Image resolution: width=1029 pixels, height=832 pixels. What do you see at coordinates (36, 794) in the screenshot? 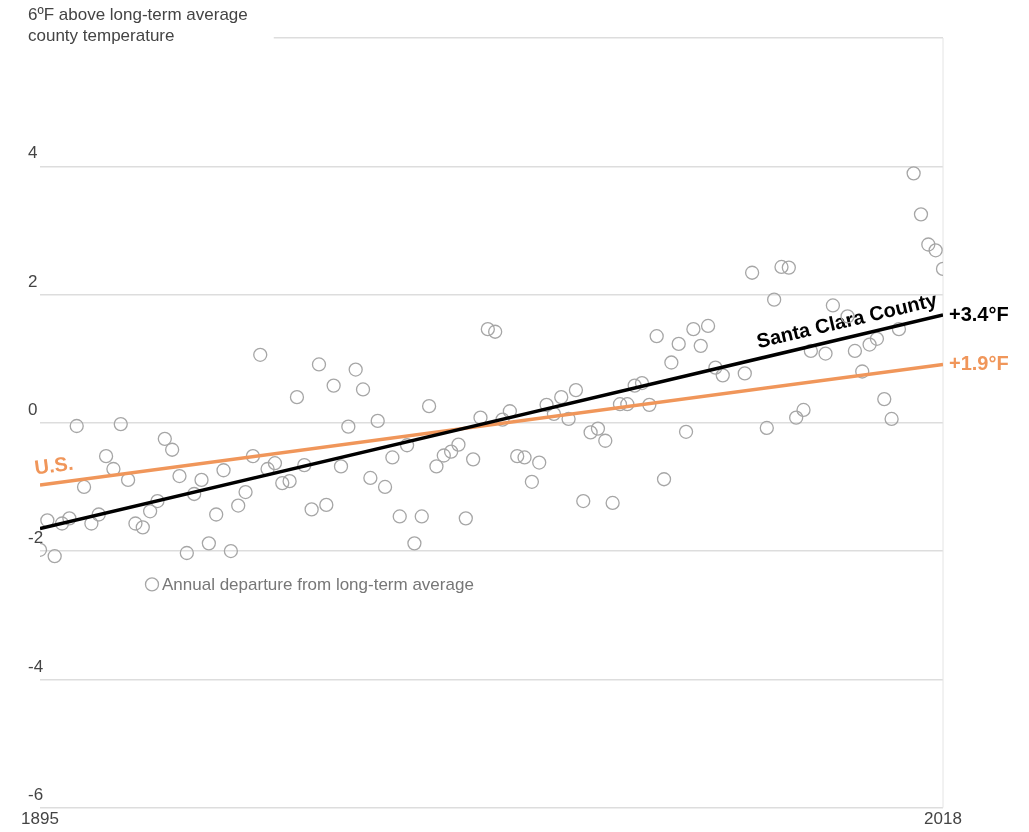
I see `y-tick-label: -6` at bounding box center [36, 794].